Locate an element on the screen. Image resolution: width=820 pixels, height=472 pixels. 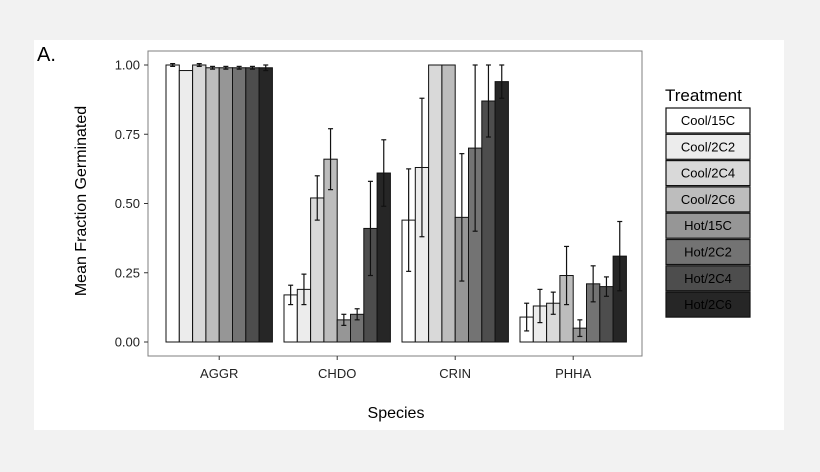
legend-label: Hot/2C6 is located at coordinates (708, 304).